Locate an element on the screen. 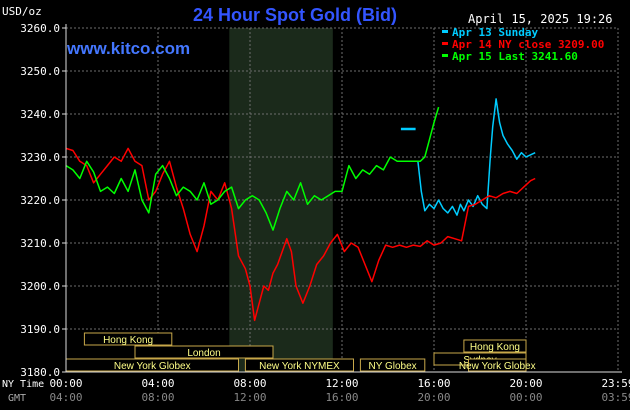  session-label: New York NYMEX is located at coordinates (299, 366).